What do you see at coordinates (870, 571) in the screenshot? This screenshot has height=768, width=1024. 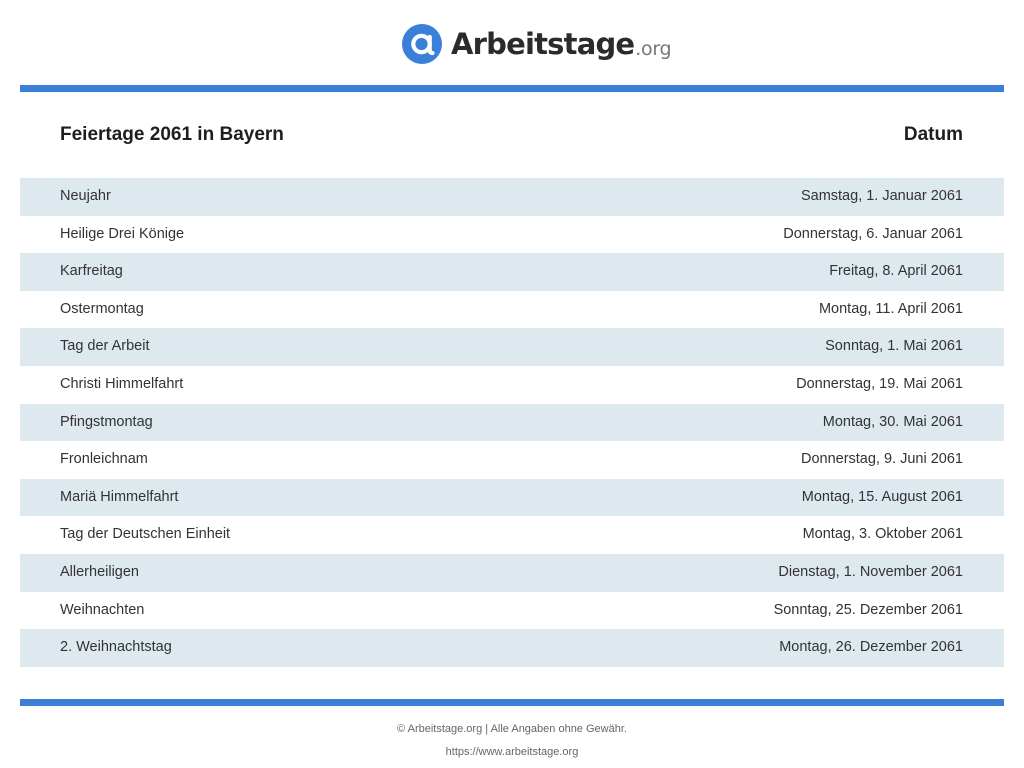 I see `holiday-date: Dienstag, 1. November 2061` at bounding box center [870, 571].